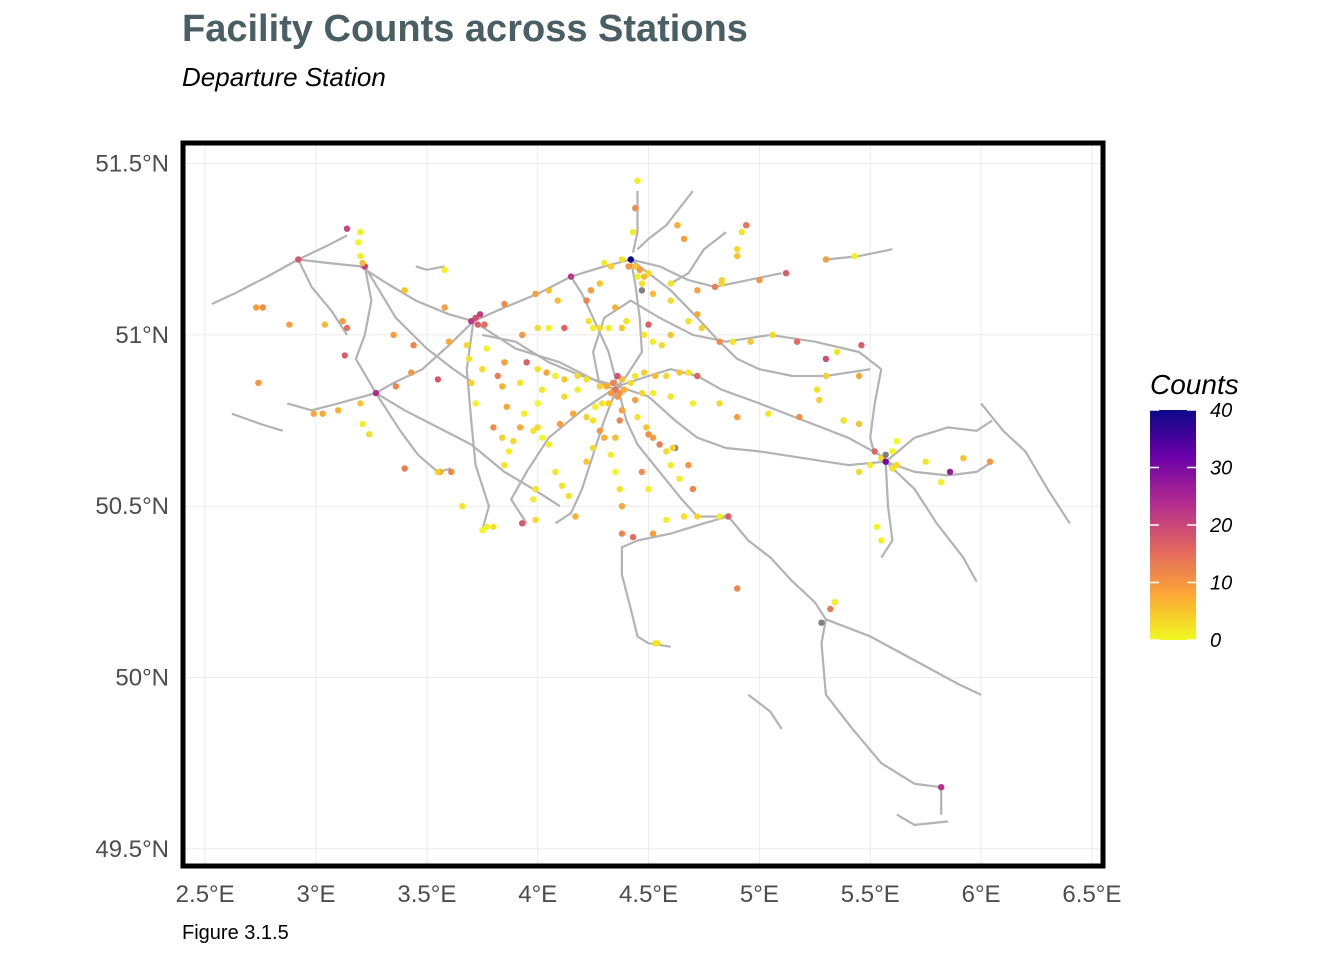 The image size is (1344, 960). What do you see at coordinates (1194, 384) in the screenshot?
I see `legend-title: Counts` at bounding box center [1194, 384].